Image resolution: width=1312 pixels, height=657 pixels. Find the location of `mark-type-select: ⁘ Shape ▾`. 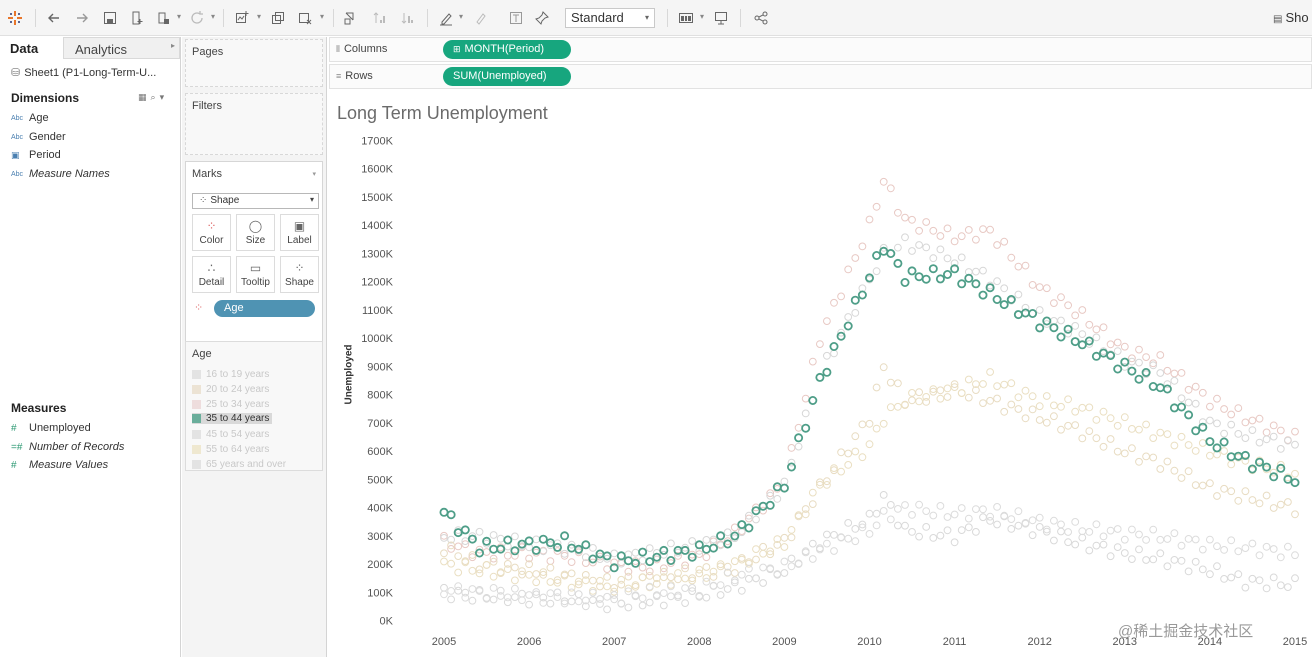

mark-type-select: ⁘ Shape ▾ is located at coordinates (255, 201).